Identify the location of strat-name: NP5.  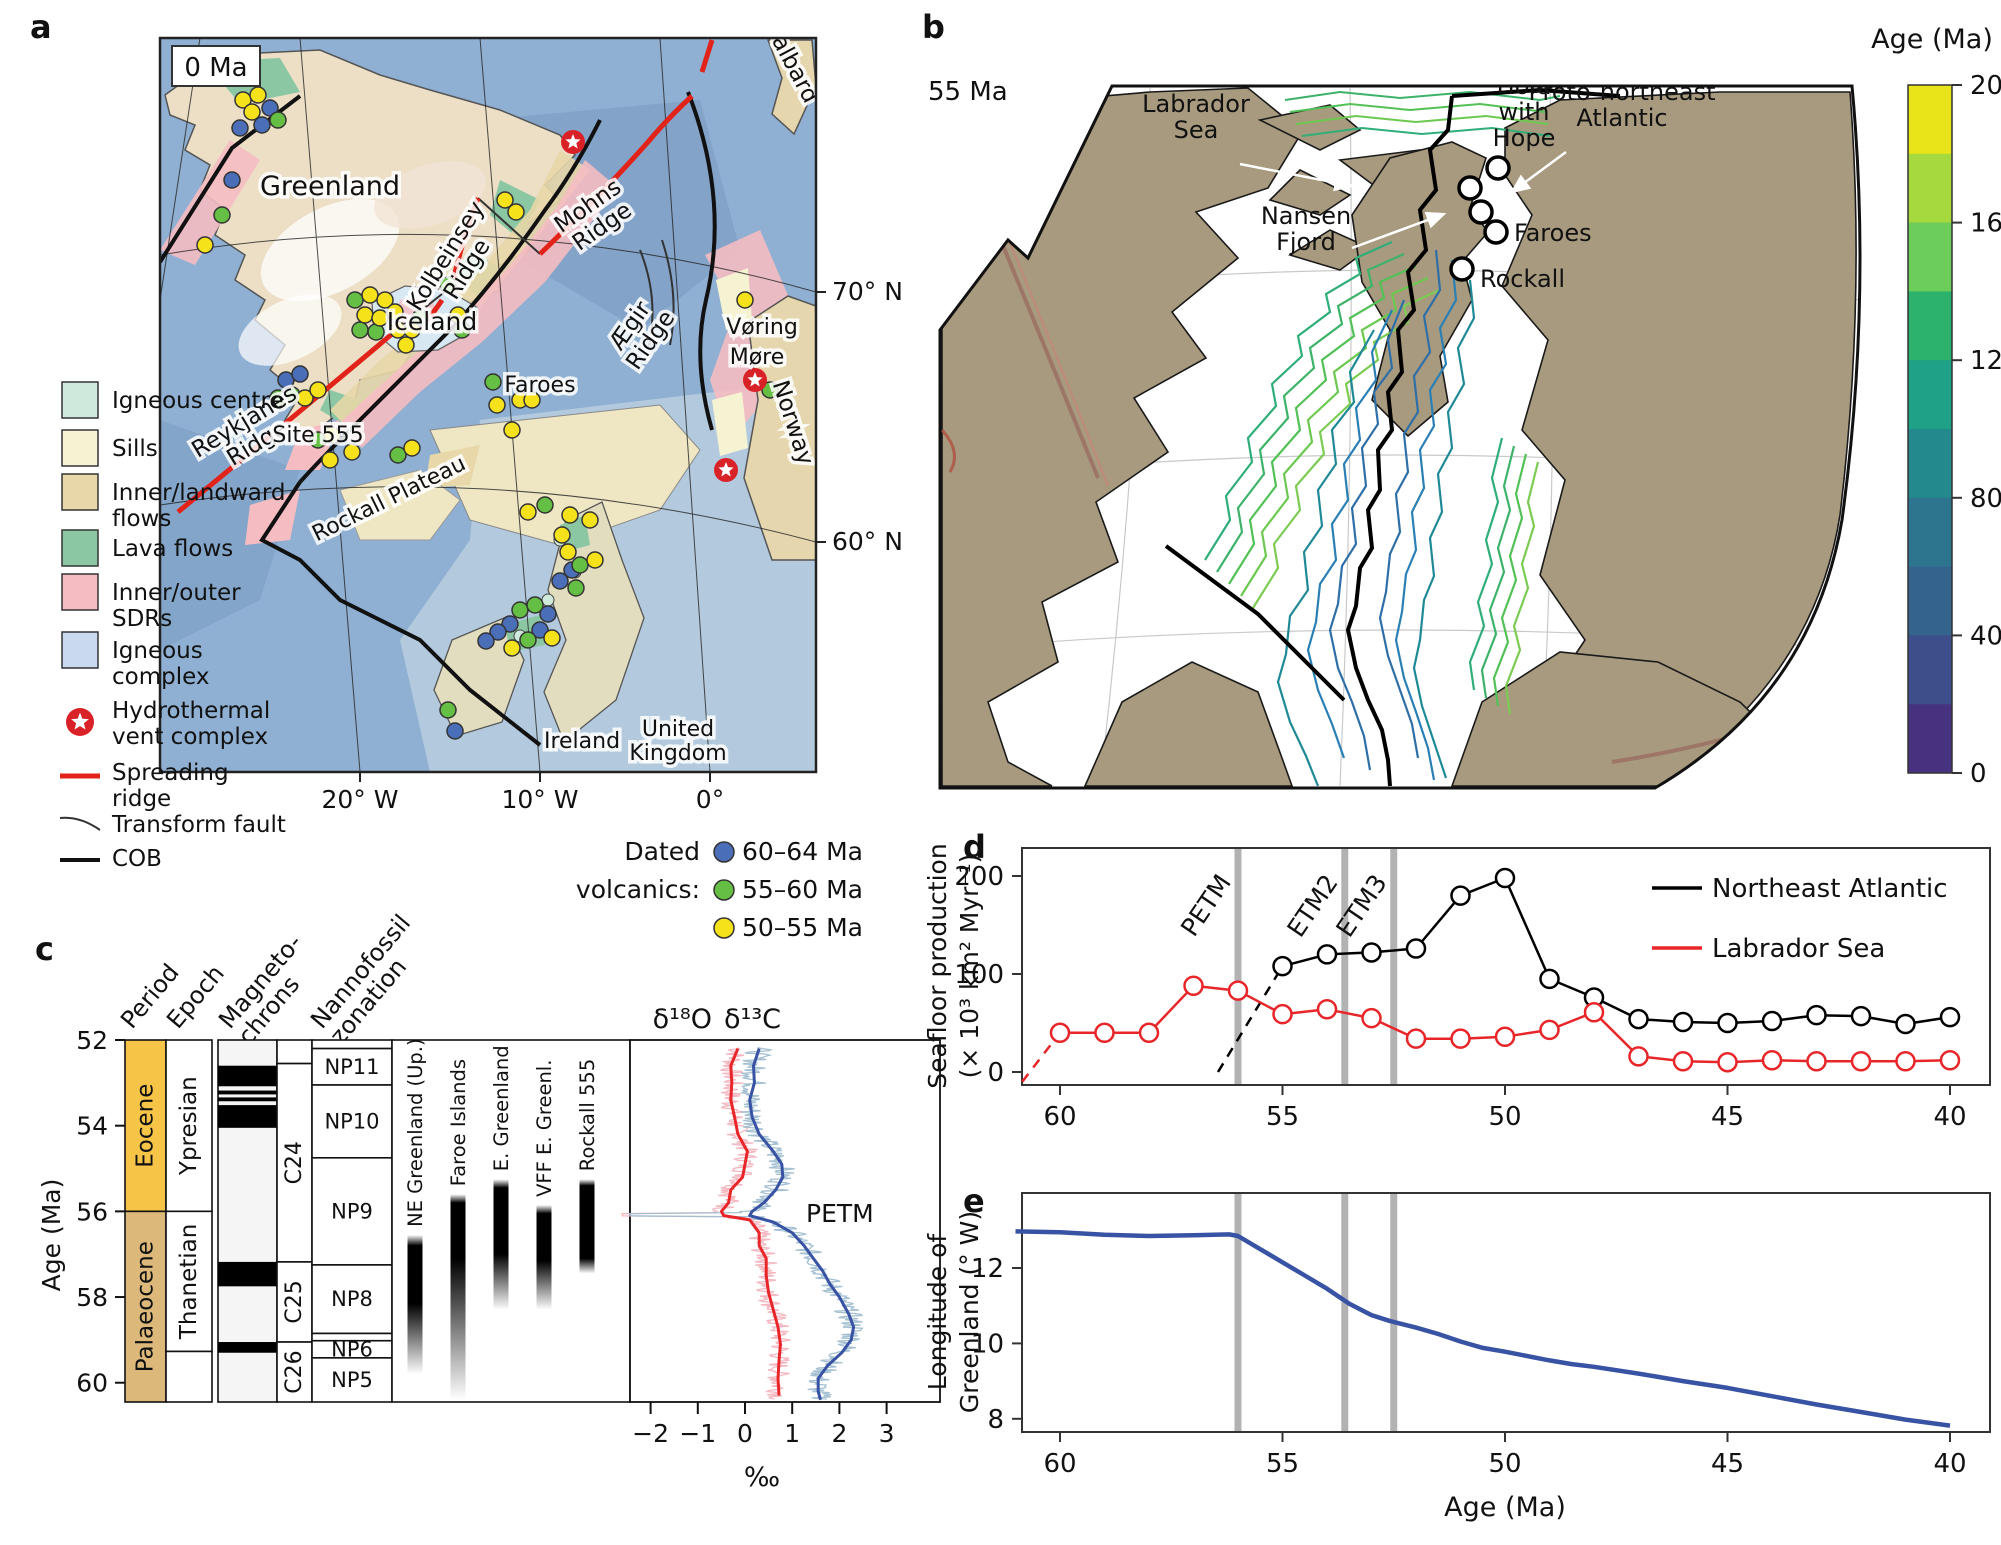
(352, 1380).